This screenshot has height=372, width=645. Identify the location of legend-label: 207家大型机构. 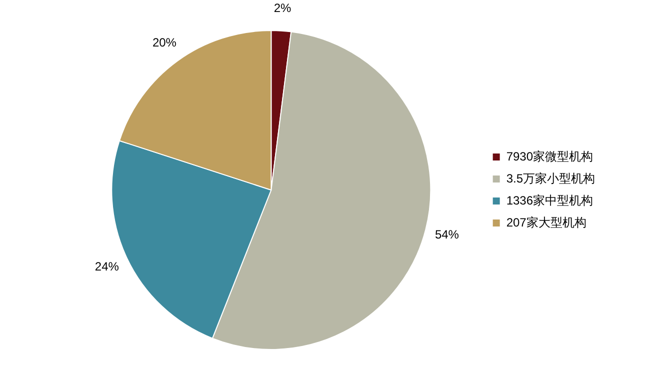
(546, 222).